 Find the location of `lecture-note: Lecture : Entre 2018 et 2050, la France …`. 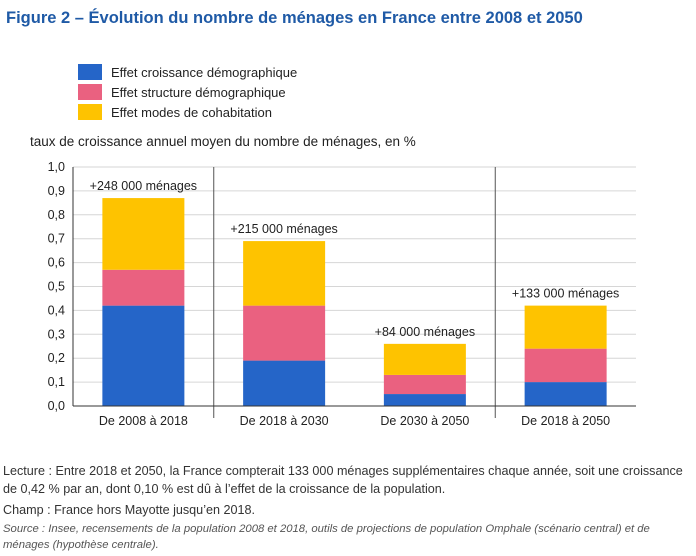

lecture-note: Lecture : Entre 2018 et 2050, la France … is located at coordinates (343, 480).